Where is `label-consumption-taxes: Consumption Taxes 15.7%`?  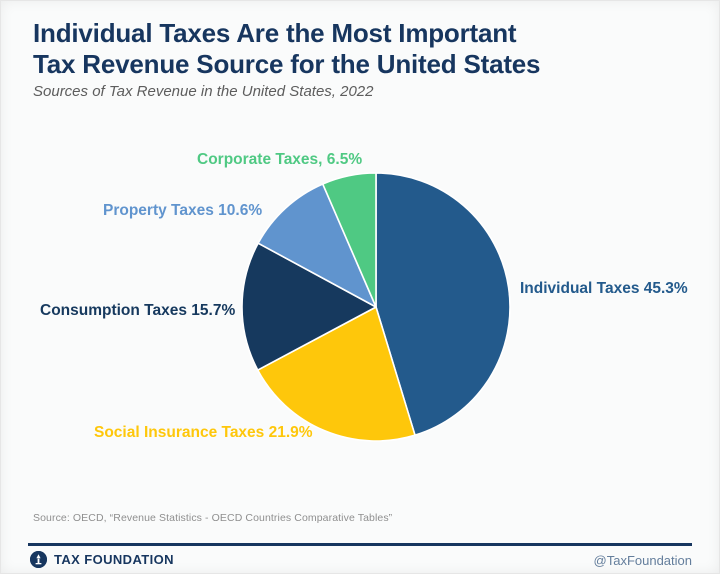
label-consumption-taxes: Consumption Taxes 15.7% is located at coordinates (138, 310).